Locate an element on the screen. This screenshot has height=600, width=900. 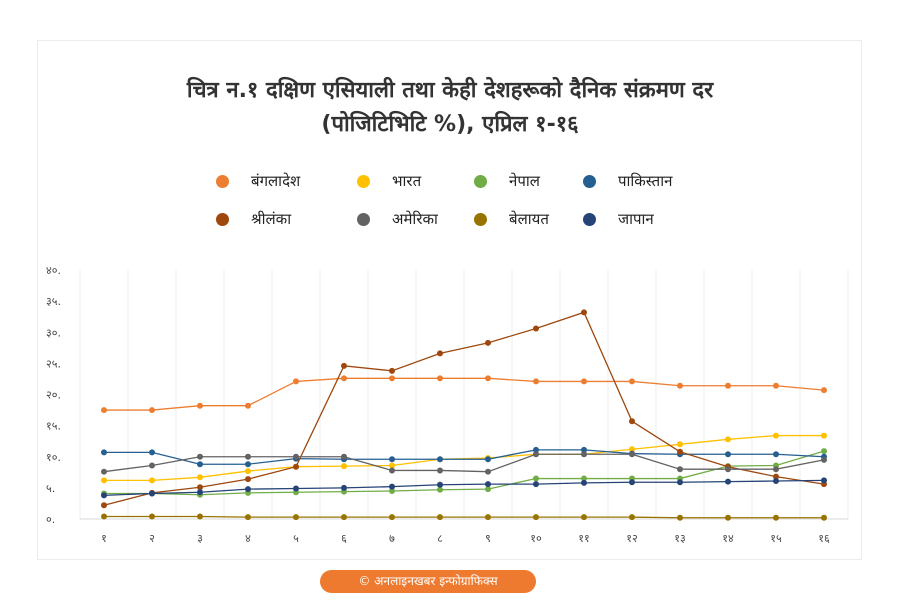
x-tick-label: ४ is located at coordinates (248, 538).